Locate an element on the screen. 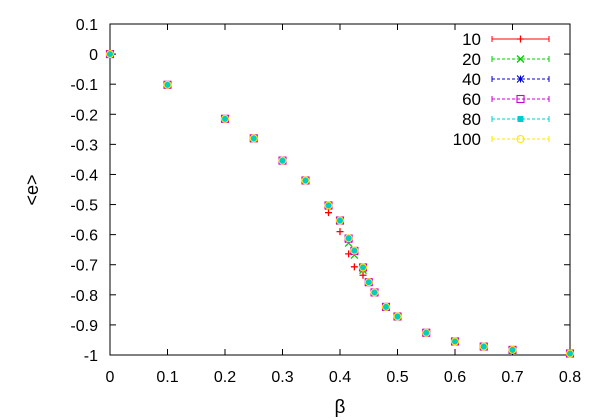 The height and width of the screenshot is (420, 600). legend-entry: 10 is located at coordinates (506, 39).